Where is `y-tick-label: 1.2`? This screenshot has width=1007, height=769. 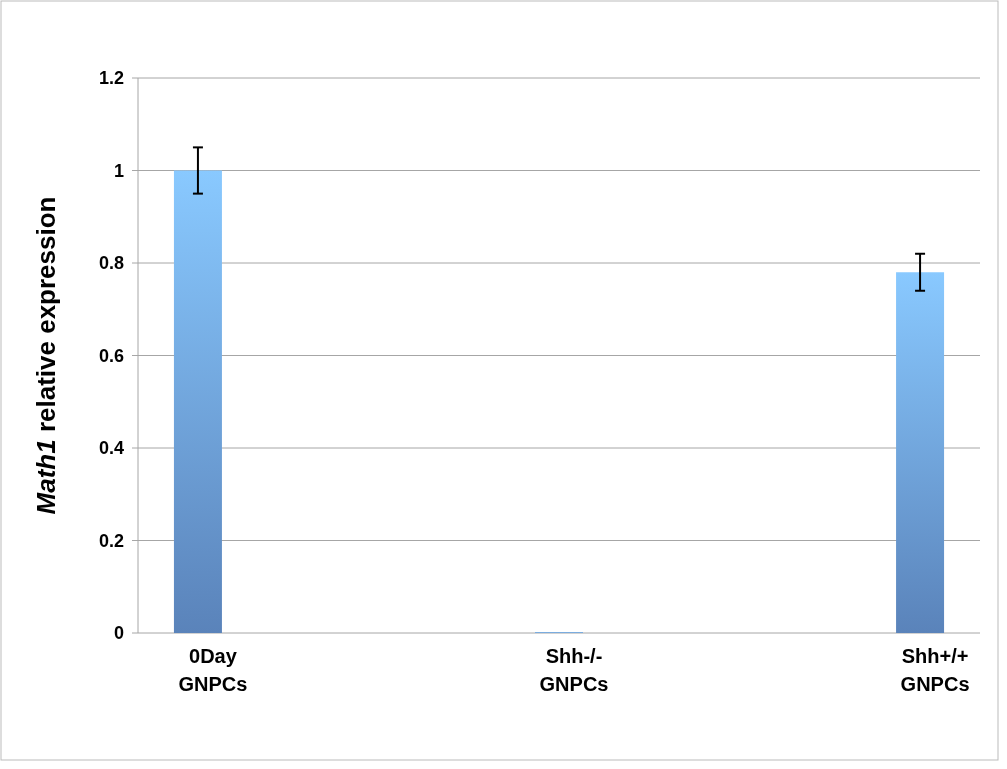 y-tick-label: 1.2 is located at coordinates (111, 78).